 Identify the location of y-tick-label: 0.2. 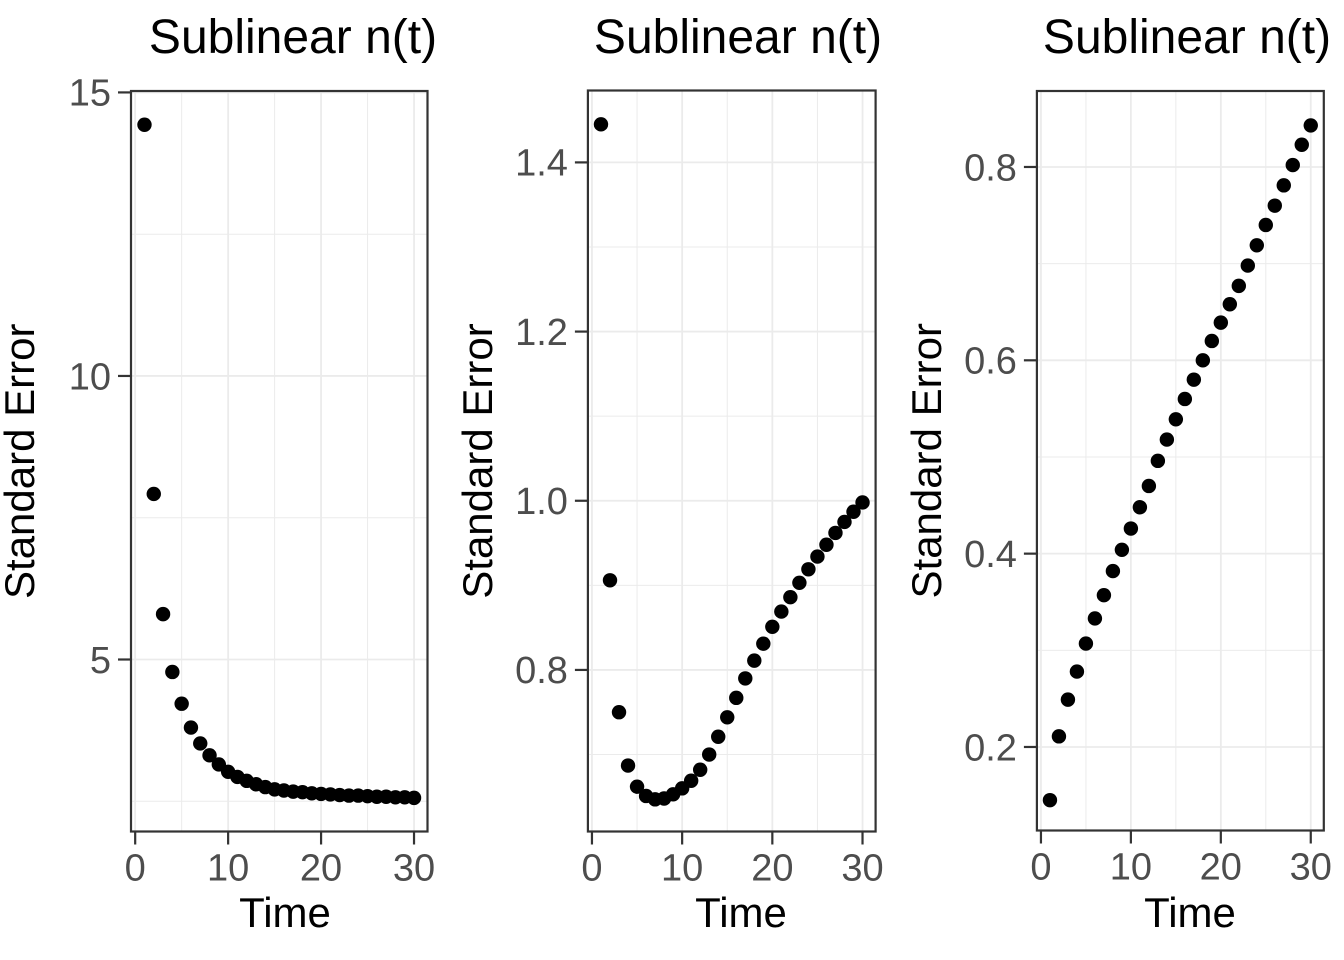
(990, 748).